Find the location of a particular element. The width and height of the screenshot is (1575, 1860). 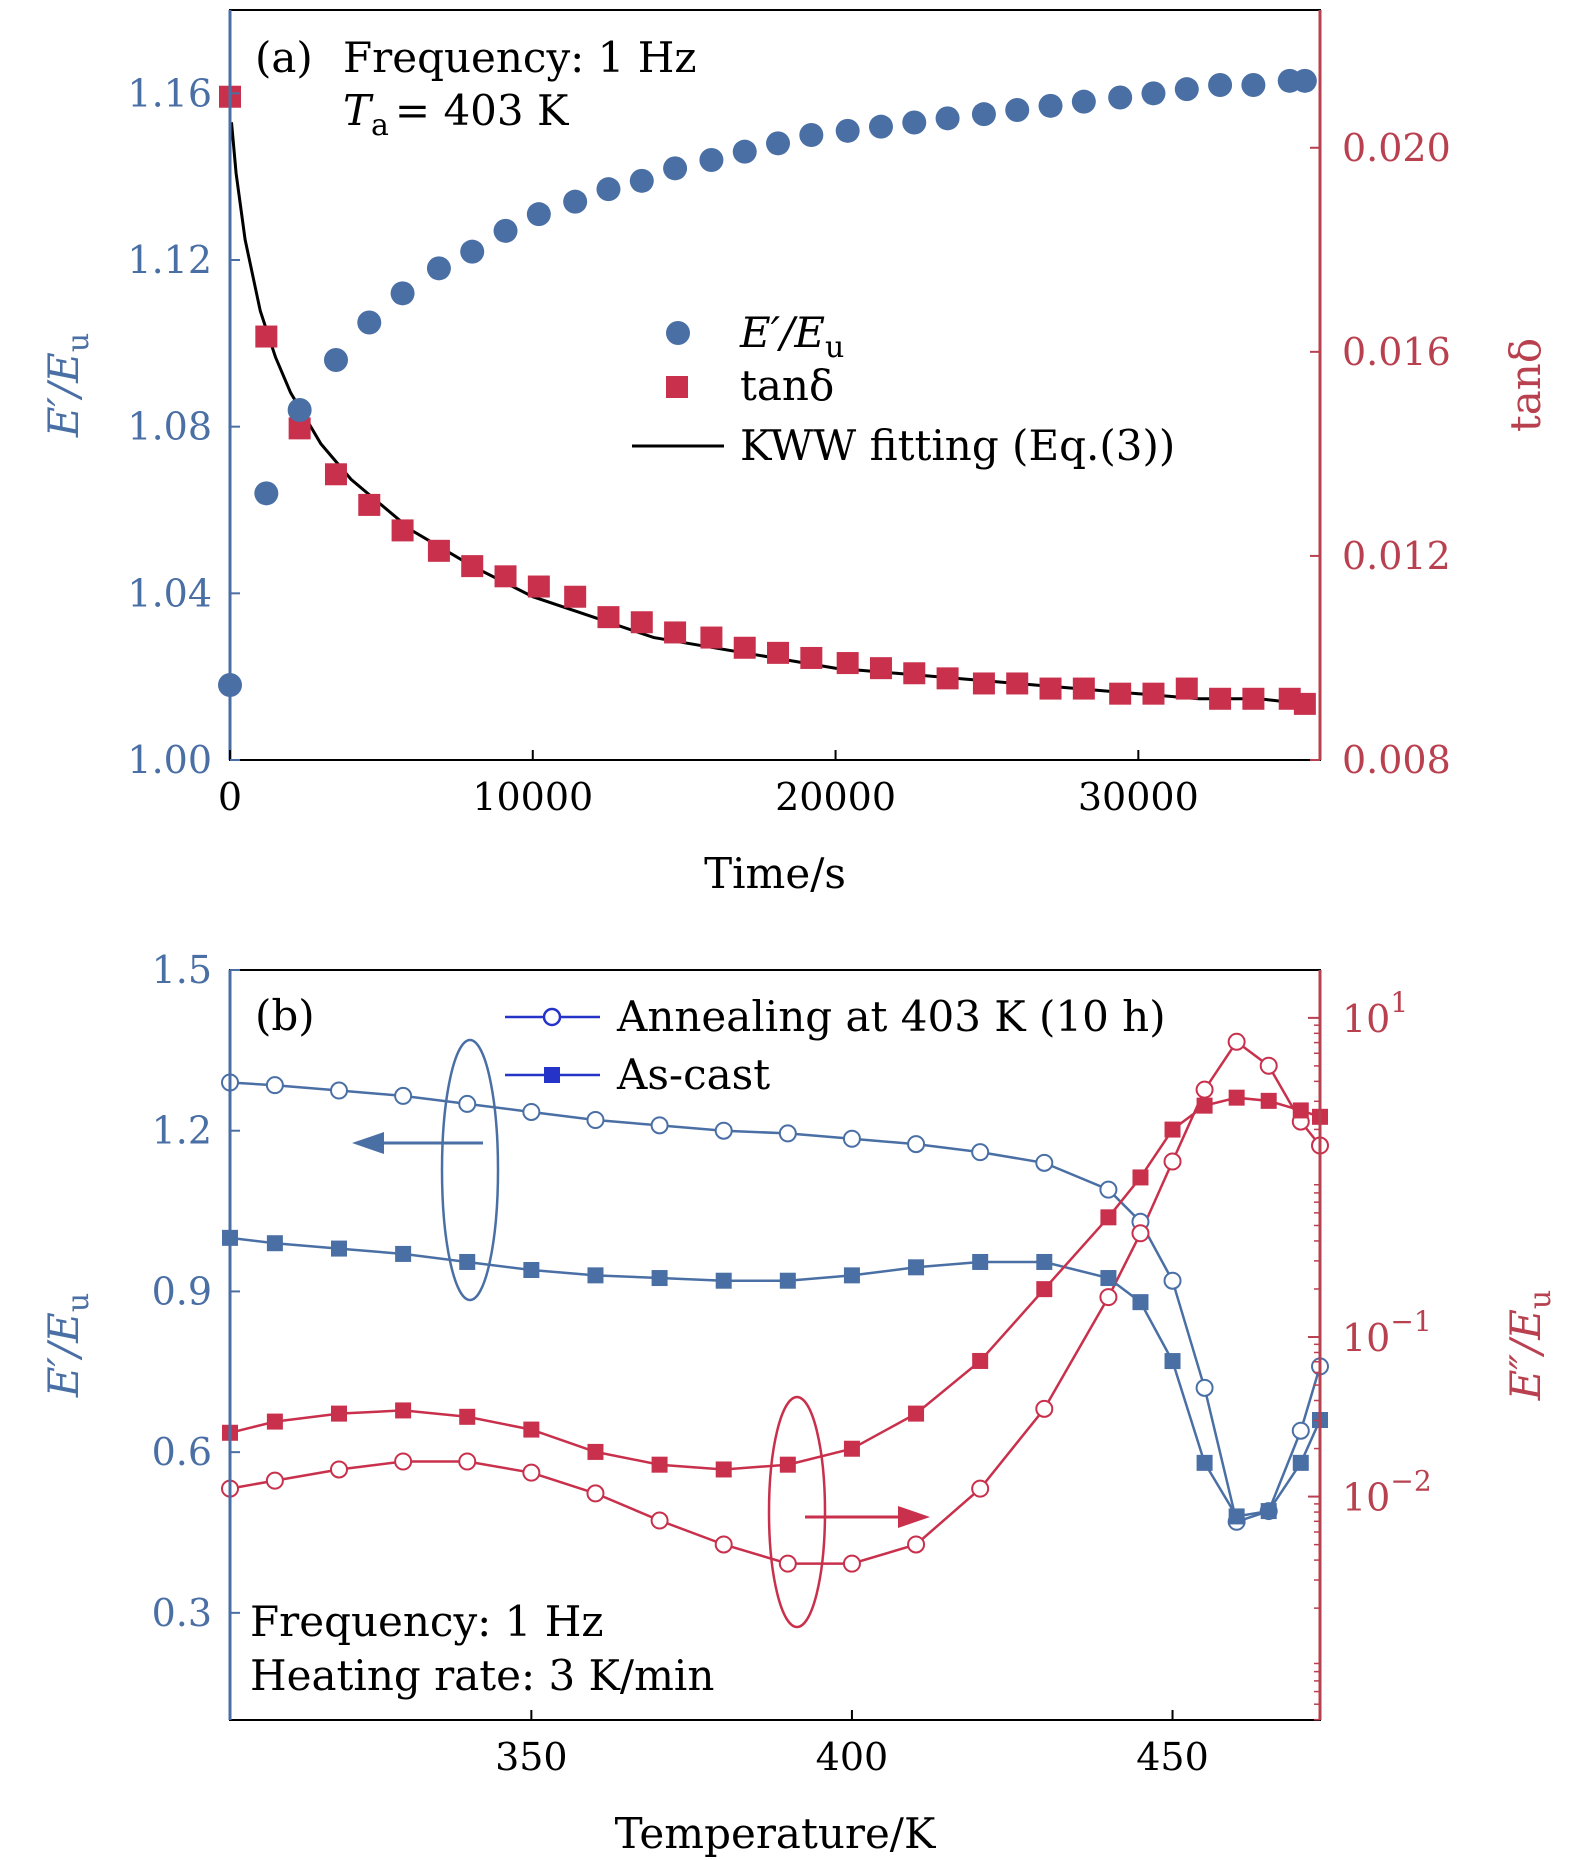

a-ytick-left-label: 1.04 is located at coordinates (169, 593).